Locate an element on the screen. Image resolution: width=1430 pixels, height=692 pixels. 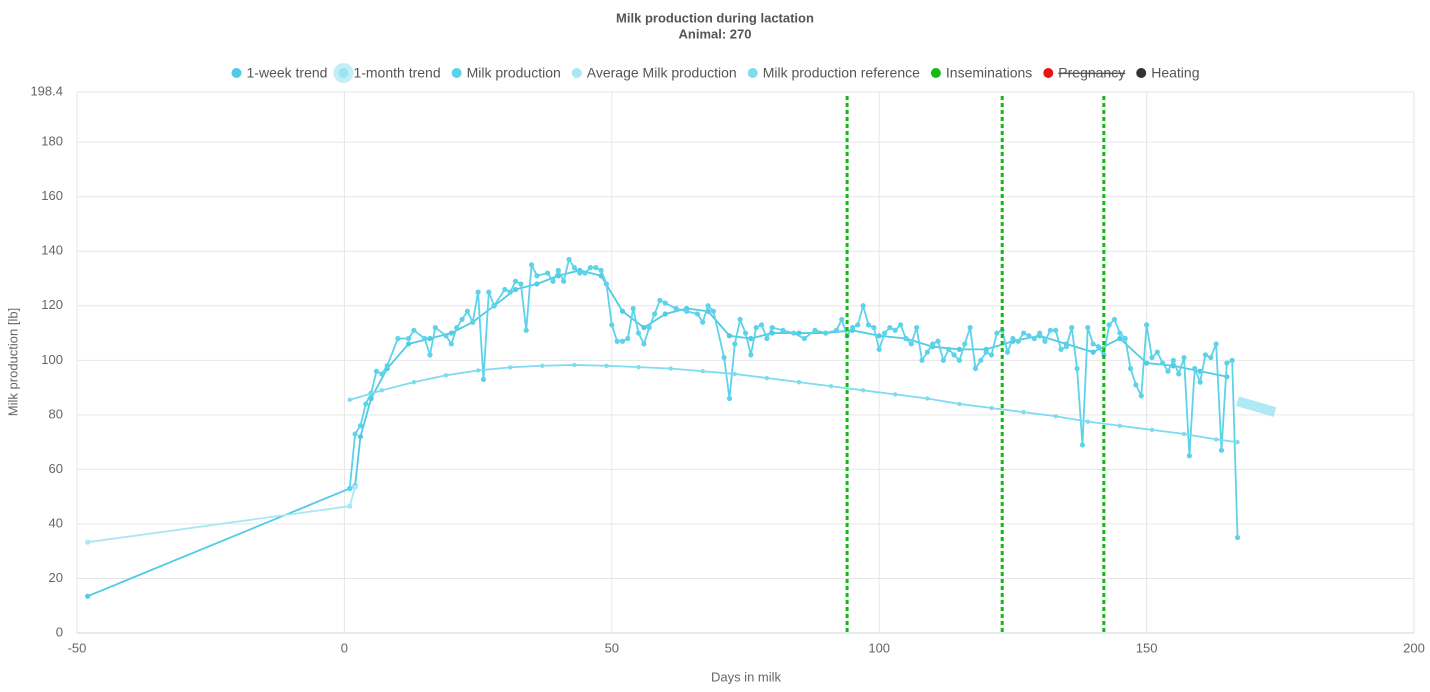
legend-item: Heating is located at coordinates (1167, 73).